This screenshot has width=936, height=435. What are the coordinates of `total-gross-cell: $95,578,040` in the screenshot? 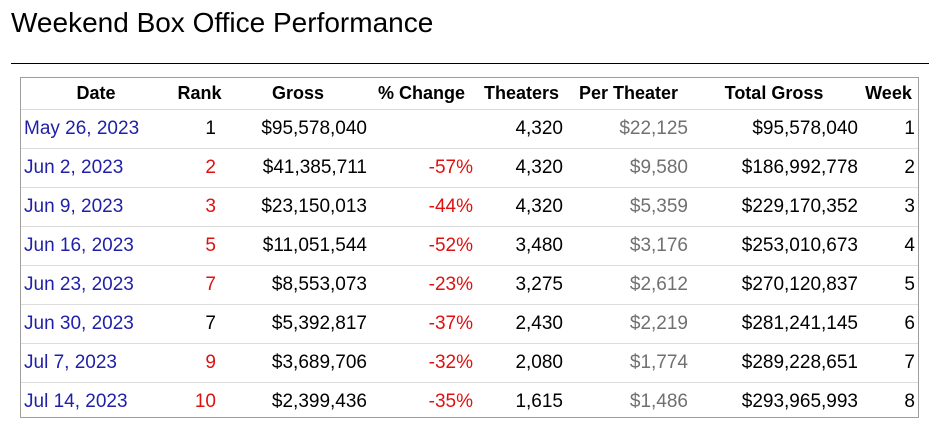 It's located at (774, 129).